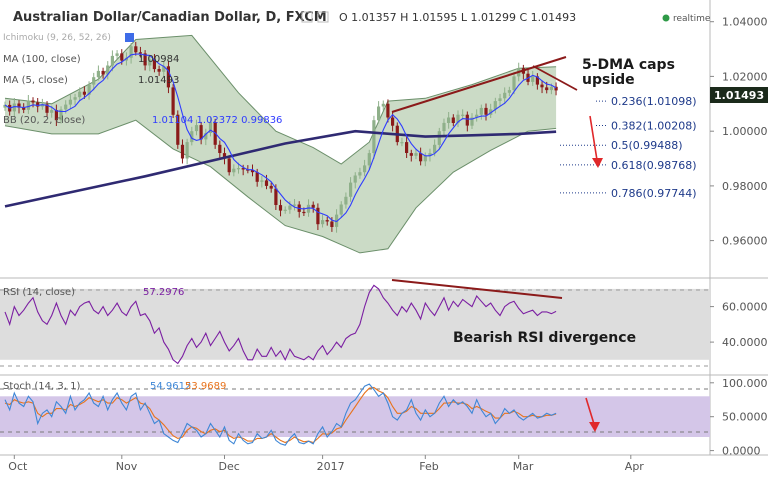 Image resolution: width=768 pixels, height=480 pixels. What do you see at coordinates (745, 22) in the screenshot?
I see `price-tick-label: 1.04000` at bounding box center [745, 22].